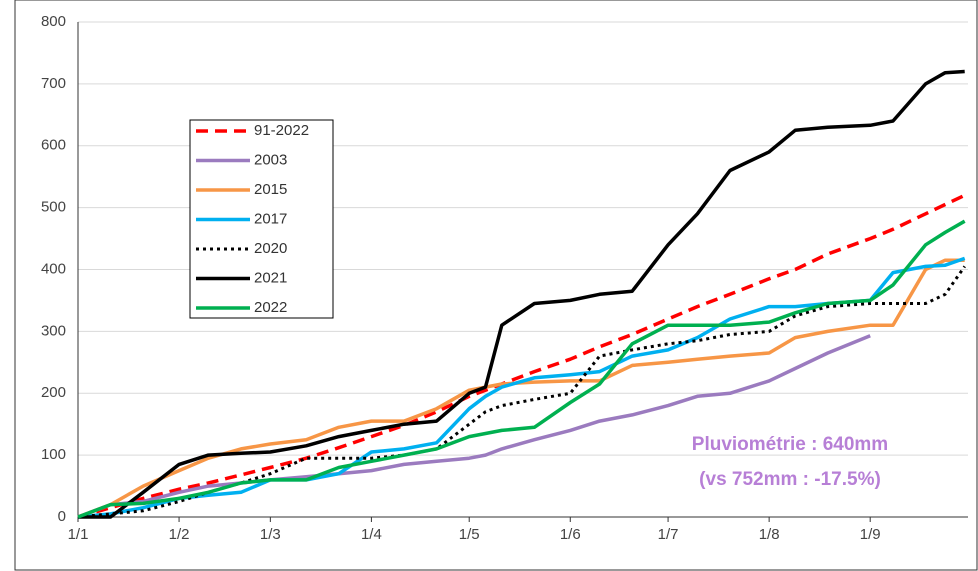  What do you see at coordinates (252, 219) in the screenshot?
I see `legend: 91-2022 2003 2015 2017 2020 2021 2022` at bounding box center [252, 219].